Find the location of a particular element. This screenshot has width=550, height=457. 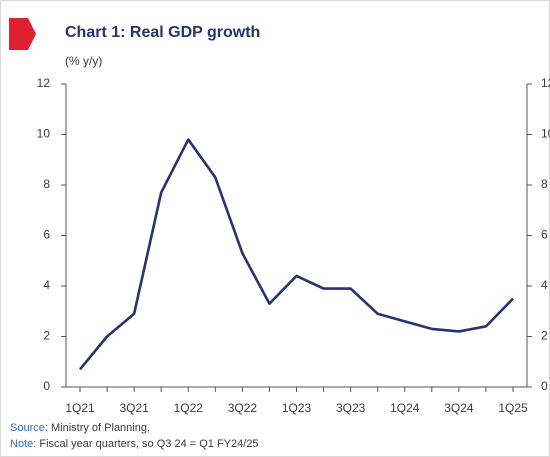

y2-tick-label: 4 is located at coordinates (544, 285).